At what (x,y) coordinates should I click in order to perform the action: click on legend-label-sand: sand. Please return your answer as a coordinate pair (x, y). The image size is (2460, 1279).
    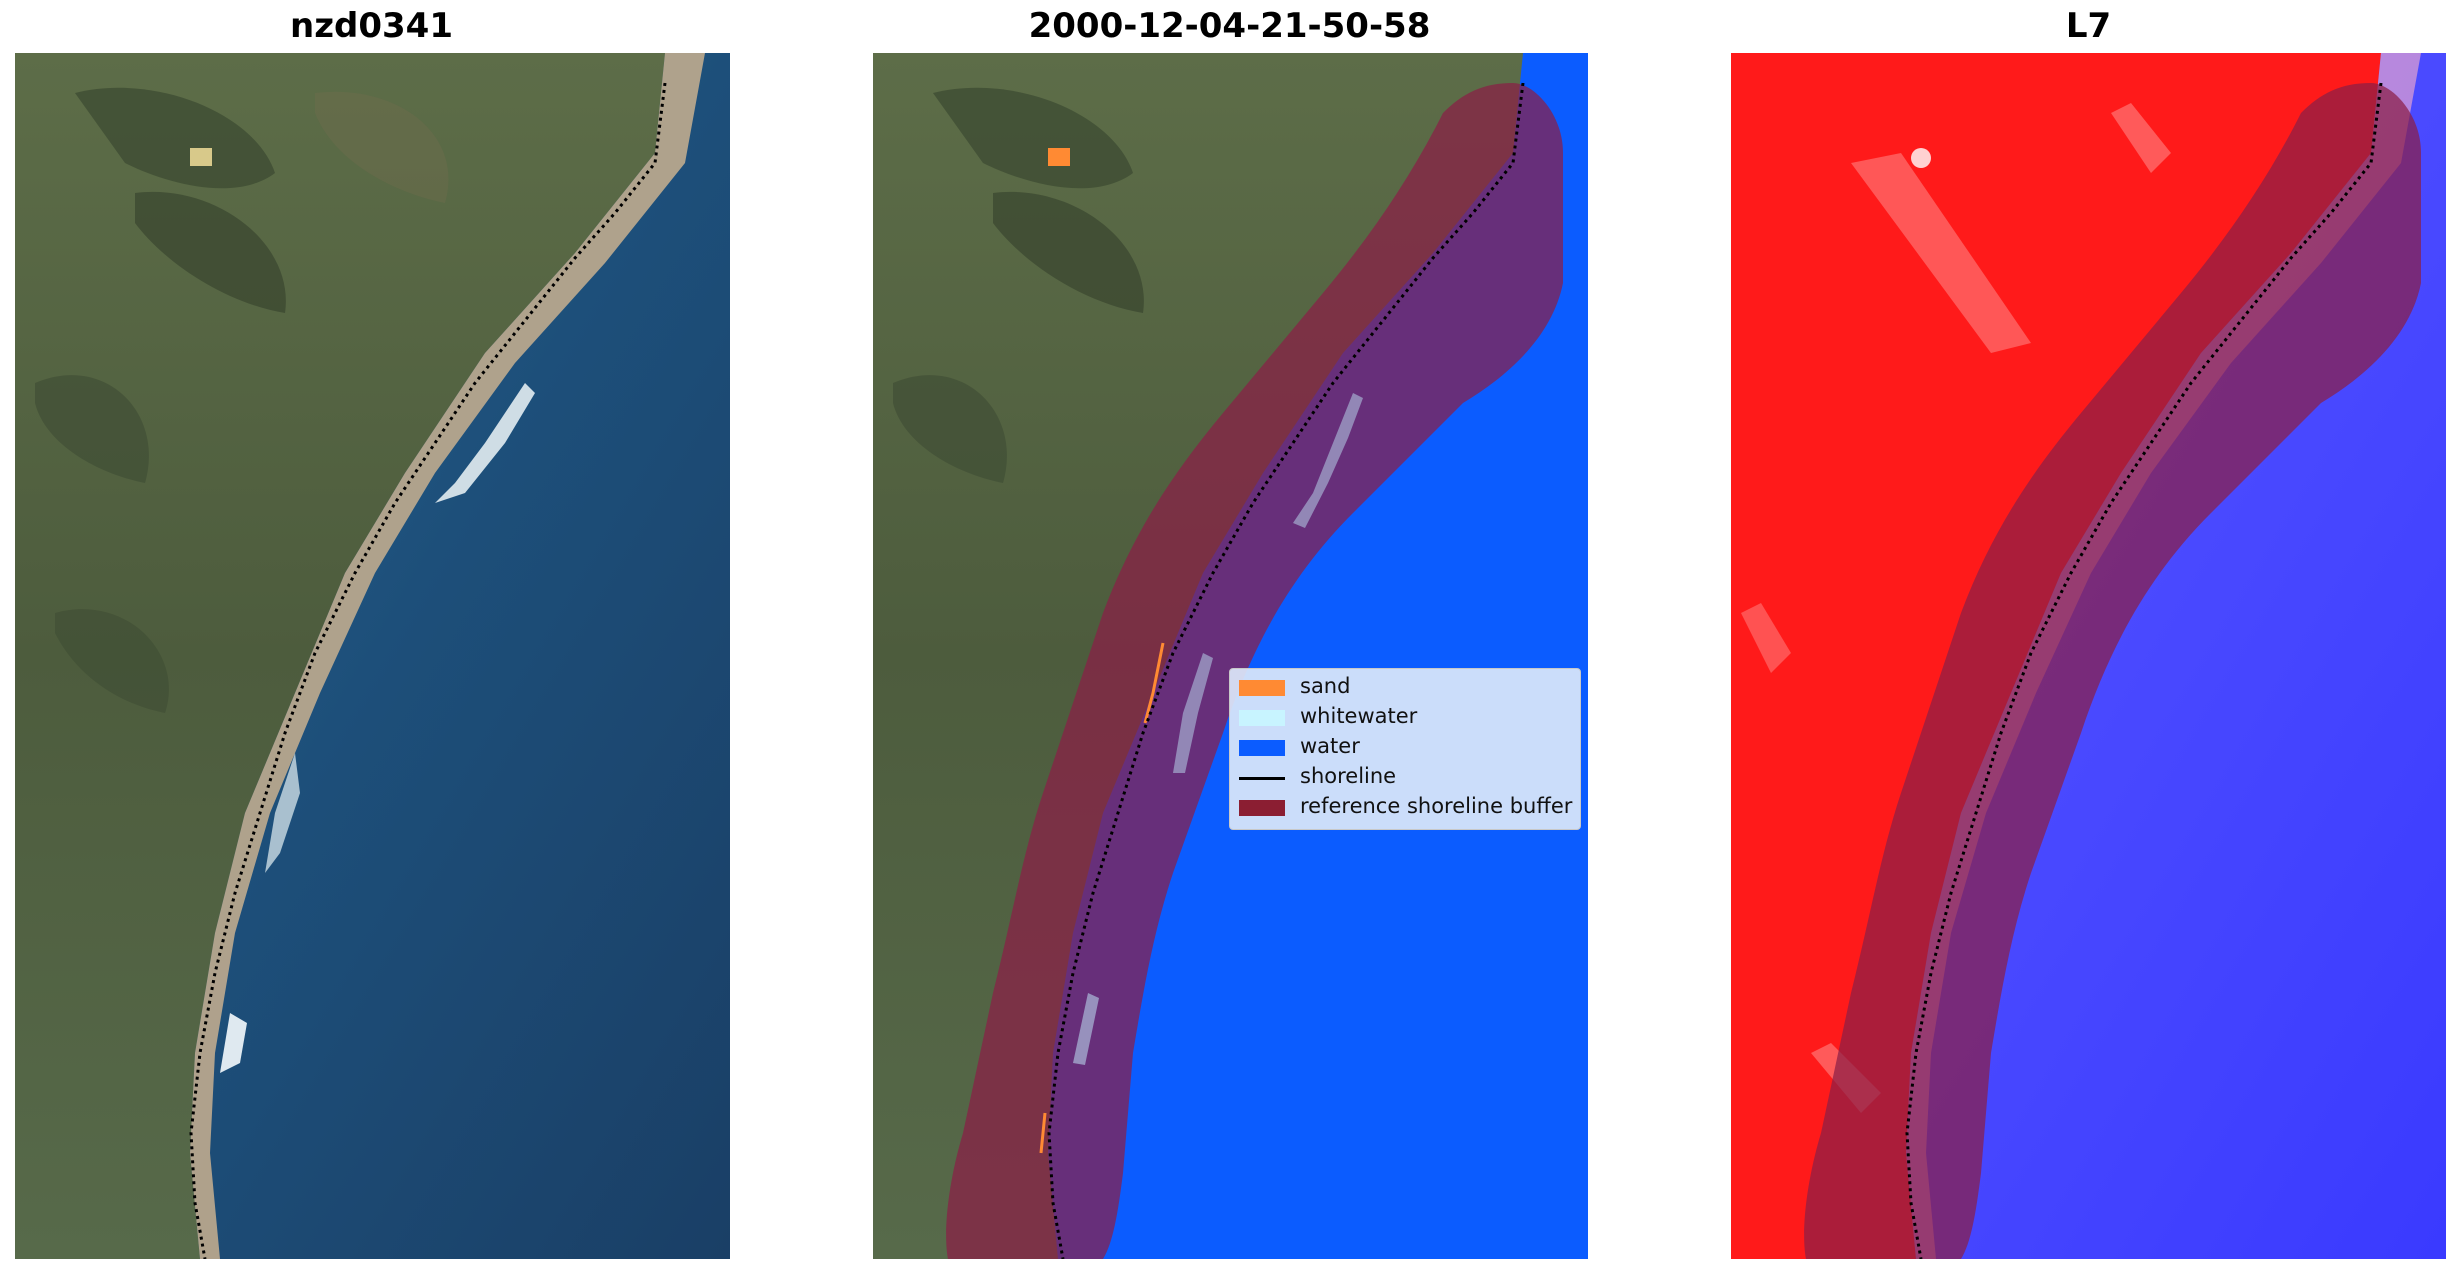
    Looking at the image, I should click on (1325, 686).